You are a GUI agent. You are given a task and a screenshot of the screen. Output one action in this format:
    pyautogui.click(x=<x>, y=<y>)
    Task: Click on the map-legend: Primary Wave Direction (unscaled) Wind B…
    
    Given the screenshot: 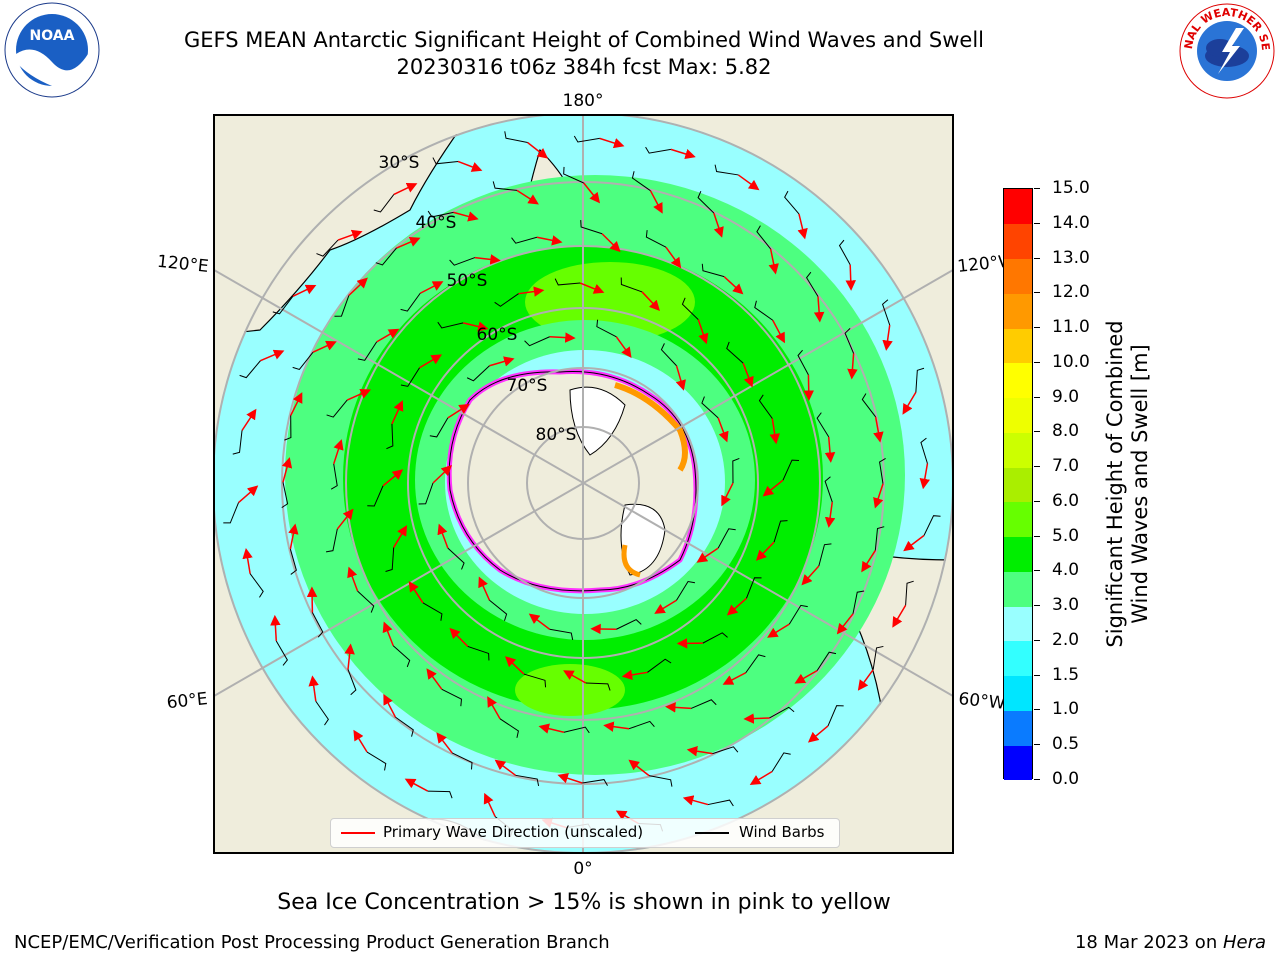 What is the action you would take?
    pyautogui.click(x=585, y=833)
    